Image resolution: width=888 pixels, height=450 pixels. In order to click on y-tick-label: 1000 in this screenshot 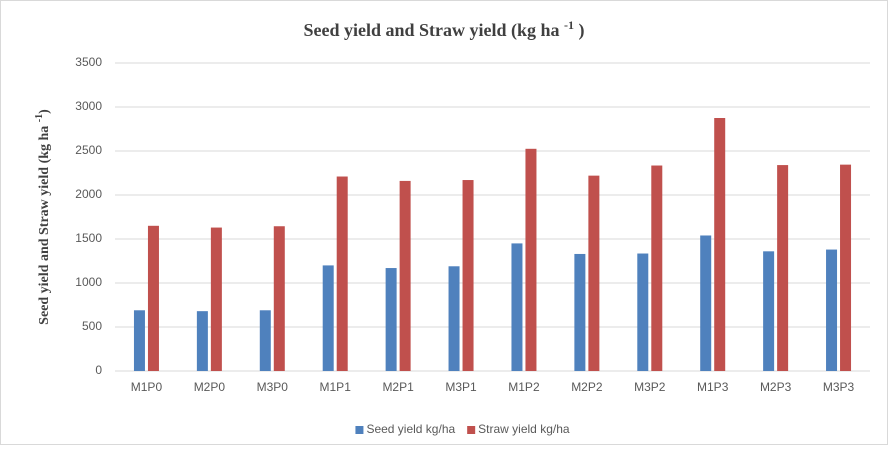, I will do `click(88, 282)`.